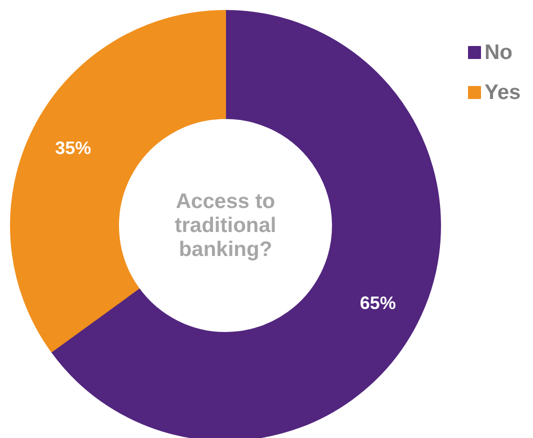 The width and height of the screenshot is (533, 438). I want to click on data-label: 35%, so click(73, 148).